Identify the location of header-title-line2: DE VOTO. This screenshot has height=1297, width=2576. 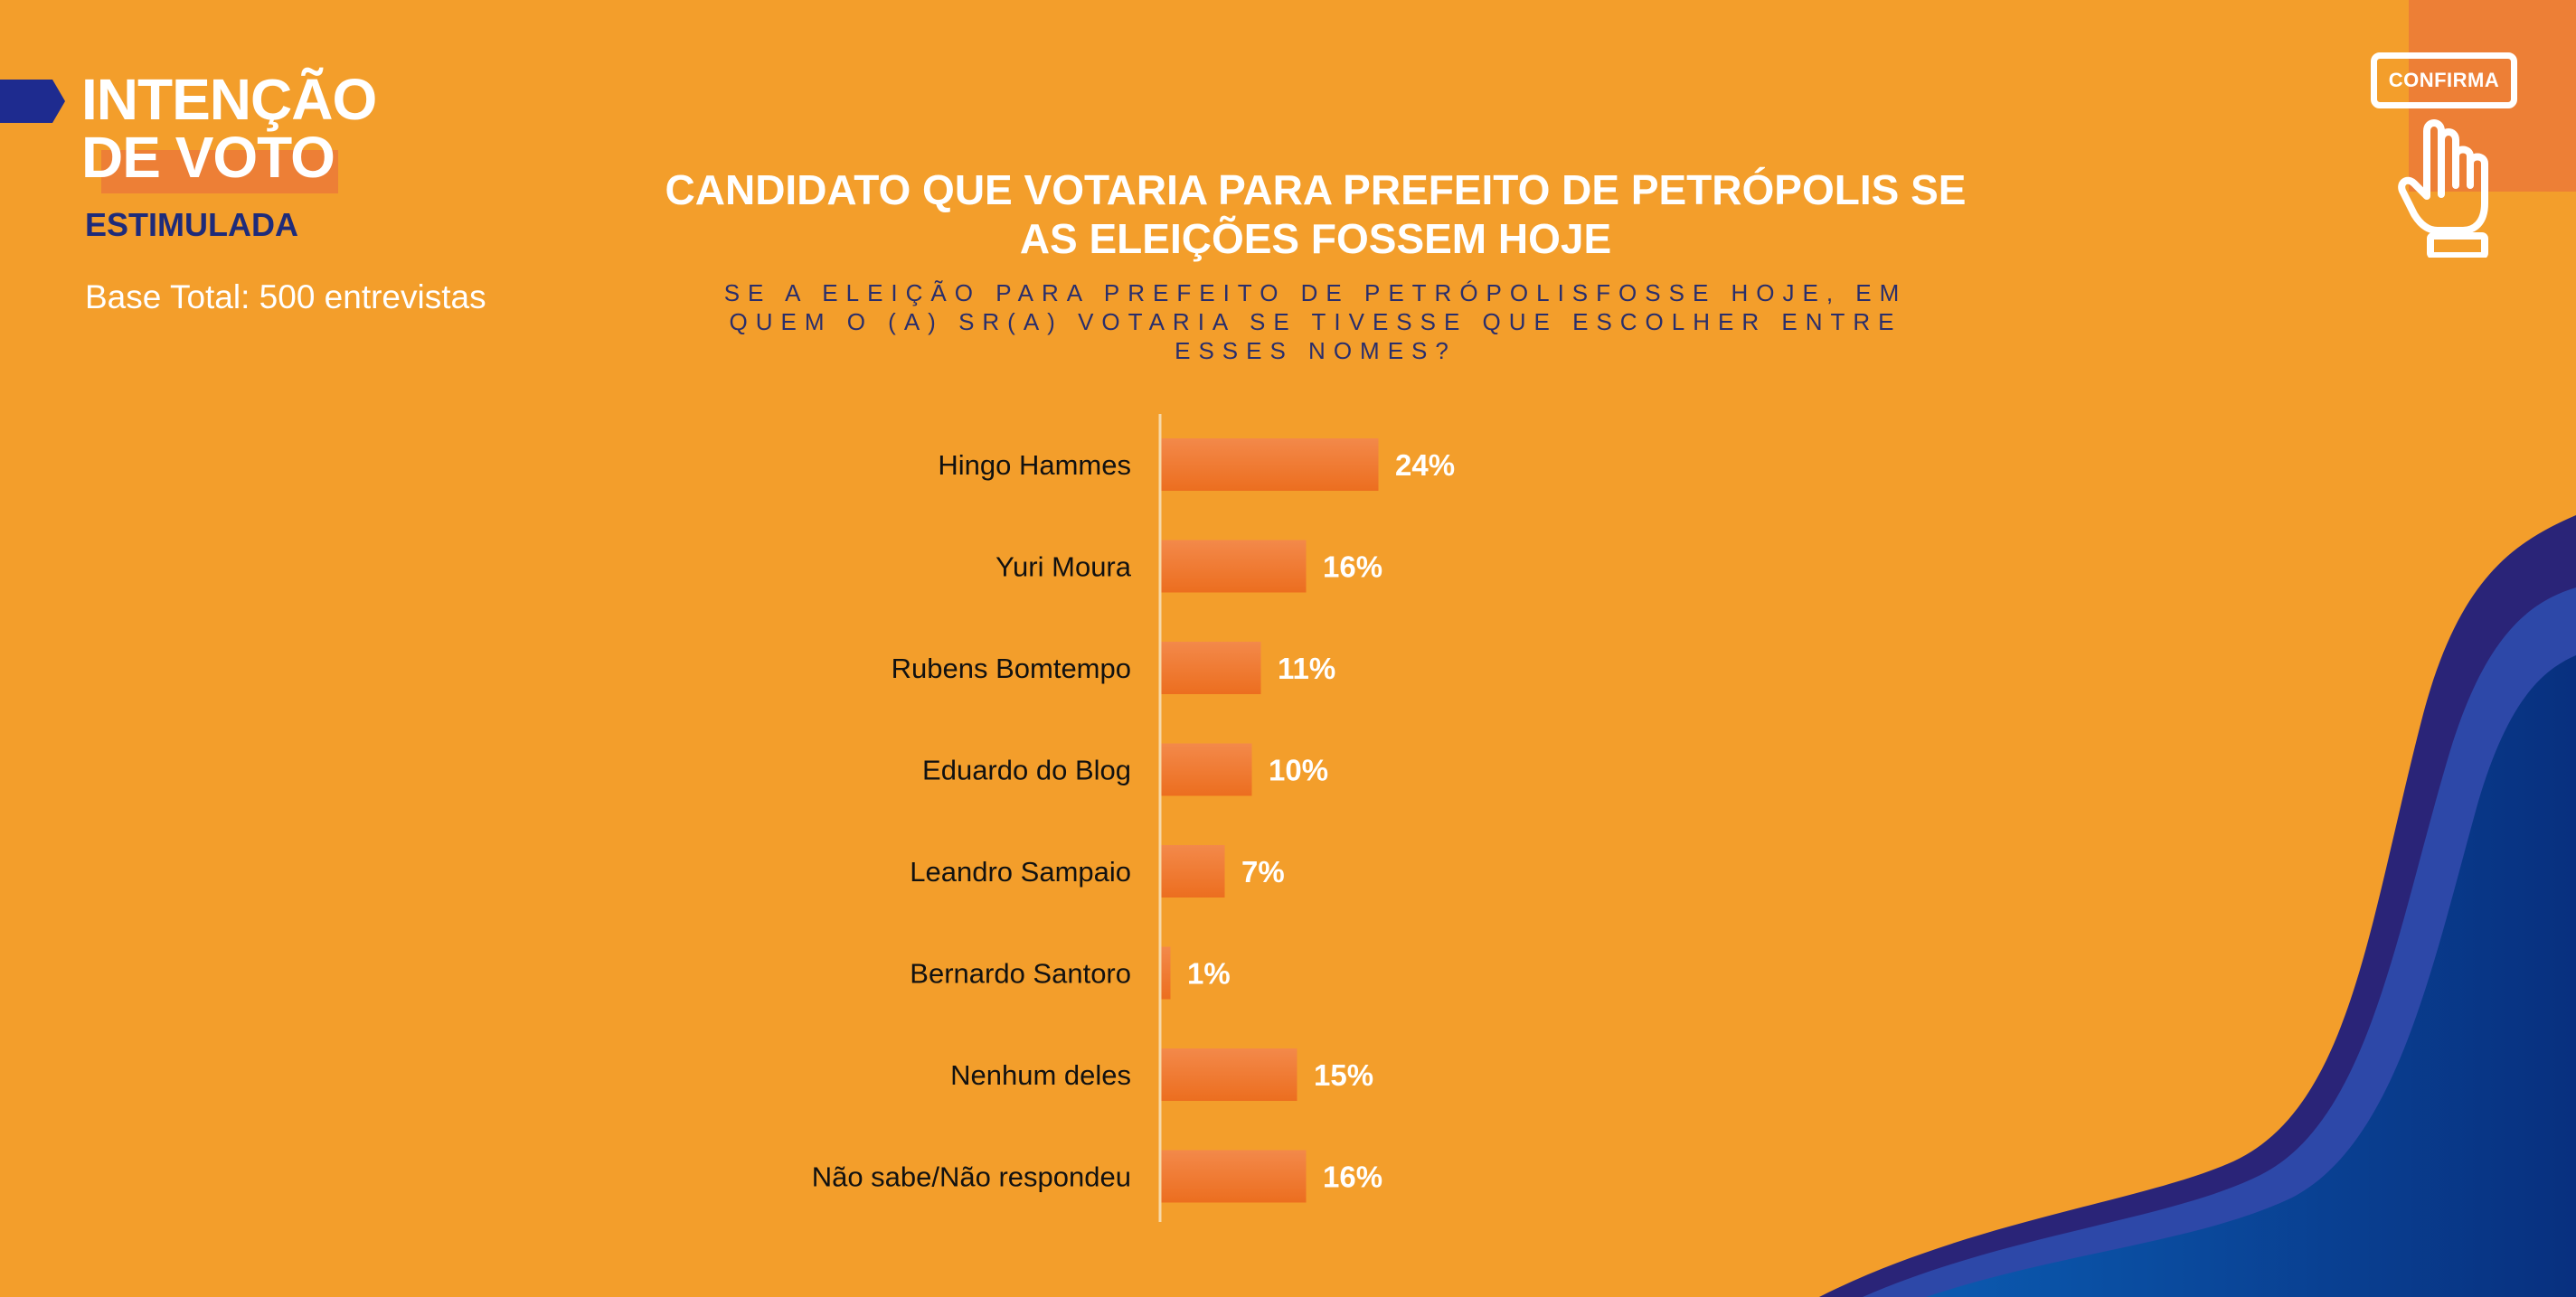
(208, 157).